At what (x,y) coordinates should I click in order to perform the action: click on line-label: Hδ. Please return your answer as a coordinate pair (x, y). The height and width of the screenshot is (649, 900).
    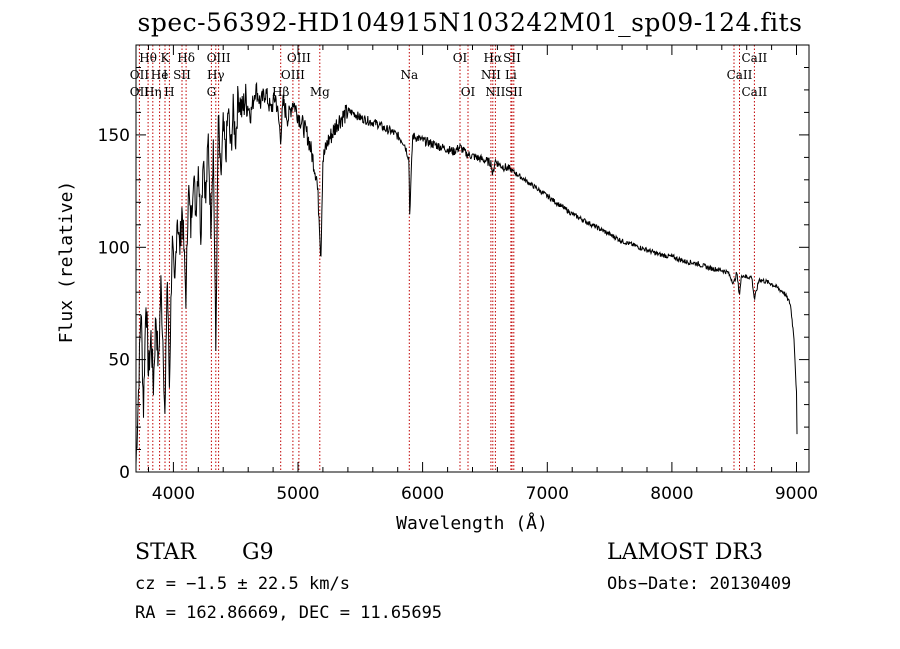
    Looking at the image, I should click on (186, 58).